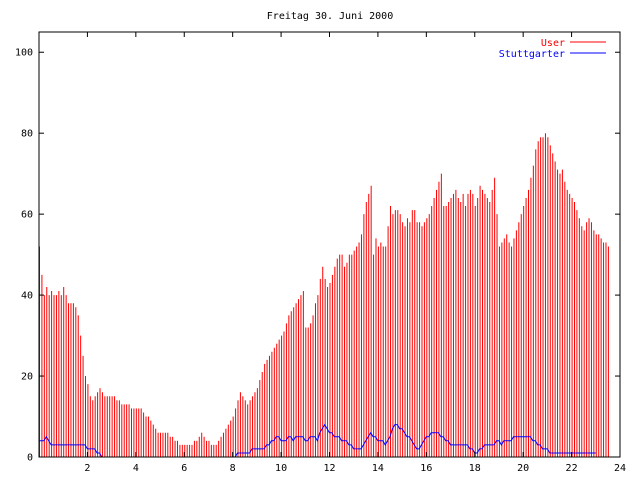  Describe the element at coordinates (553, 43) in the screenshot. I see `legend-label-user: User` at that location.